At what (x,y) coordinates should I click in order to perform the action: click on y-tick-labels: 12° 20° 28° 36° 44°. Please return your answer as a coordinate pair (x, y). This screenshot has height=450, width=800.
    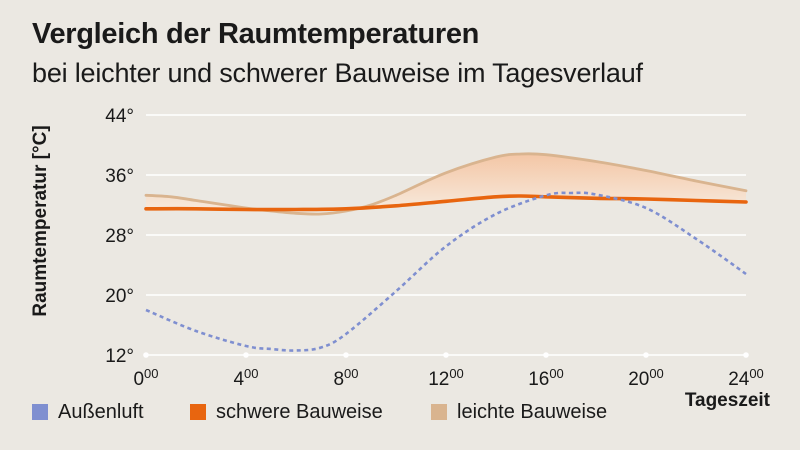
    Looking at the image, I should click on (119, 236).